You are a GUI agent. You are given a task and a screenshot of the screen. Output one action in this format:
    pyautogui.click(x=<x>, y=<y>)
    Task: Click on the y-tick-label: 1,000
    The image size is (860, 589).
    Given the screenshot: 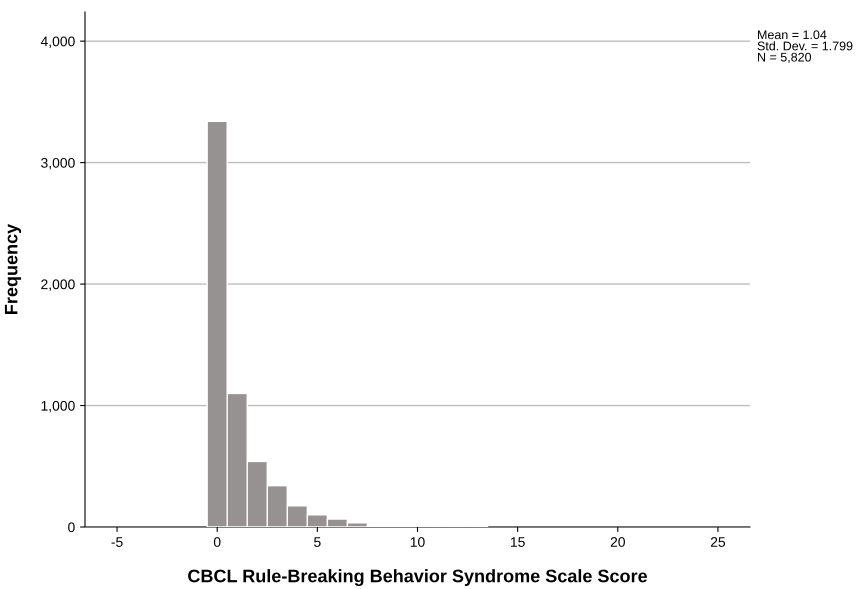 What is the action you would take?
    pyautogui.click(x=58, y=406)
    